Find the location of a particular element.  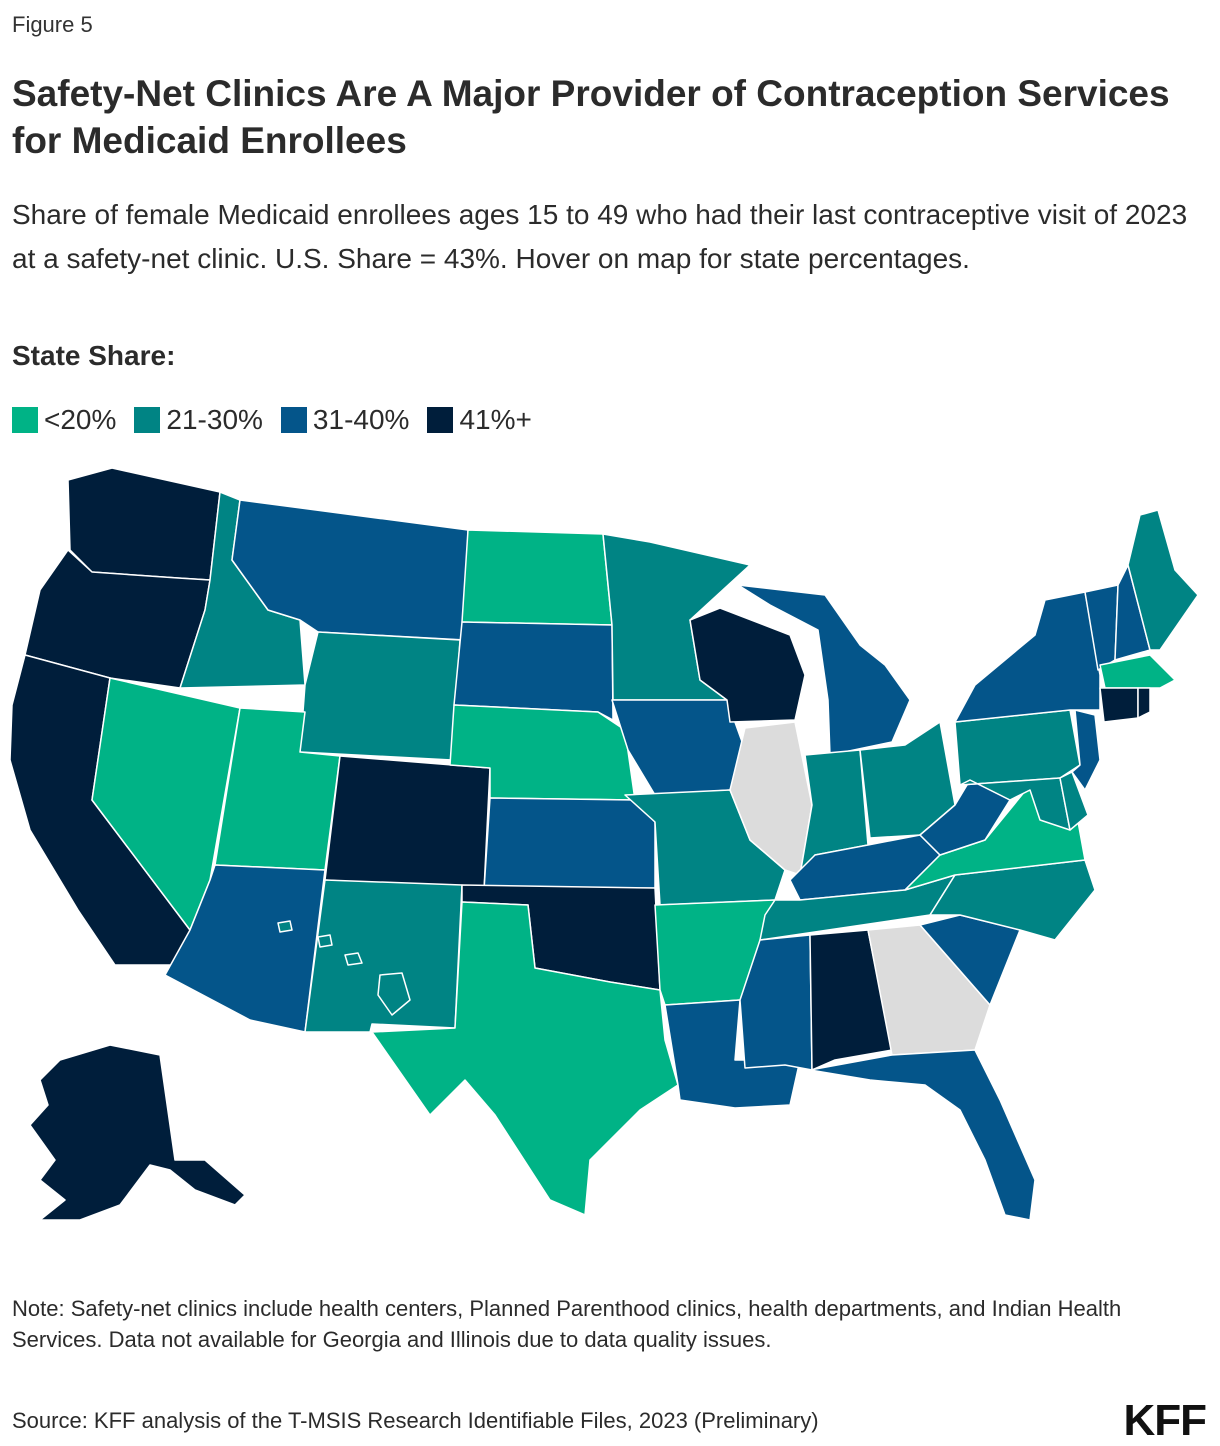

state-SD is located at coordinates (533, 671).